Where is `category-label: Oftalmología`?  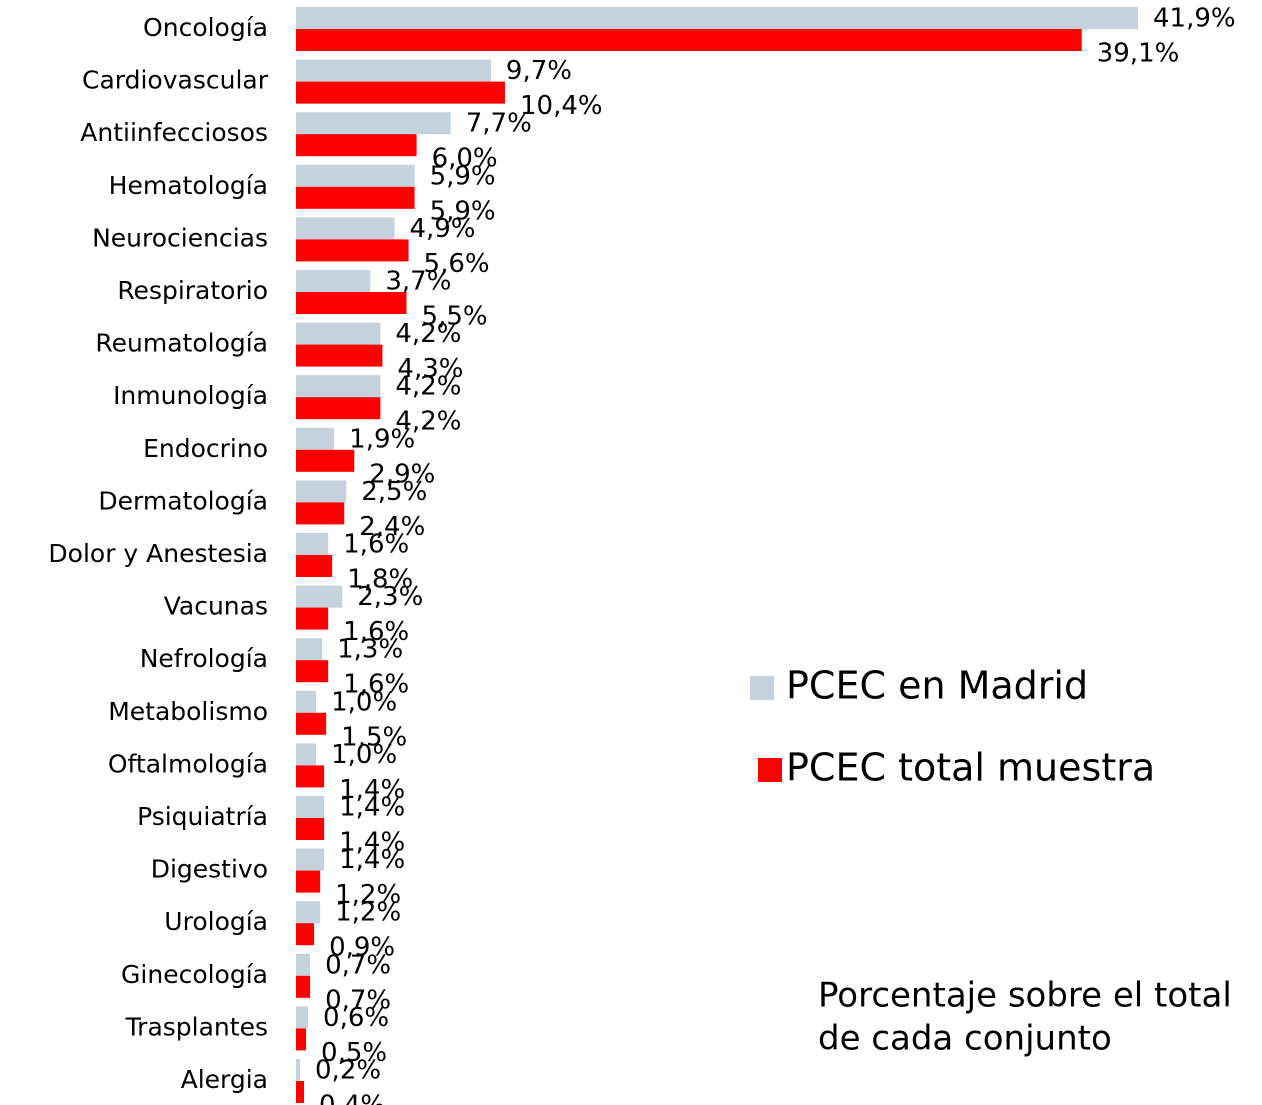
category-label: Oftalmología is located at coordinates (188, 763).